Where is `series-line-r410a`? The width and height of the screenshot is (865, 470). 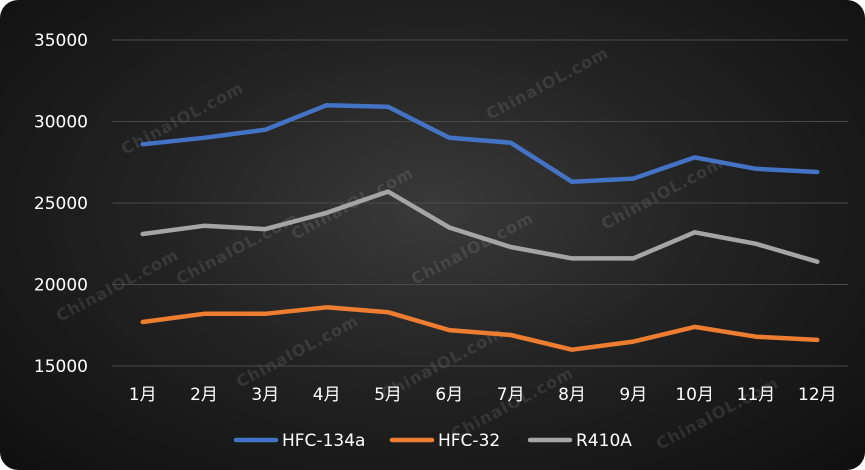 series-line-r410a is located at coordinates (480, 226).